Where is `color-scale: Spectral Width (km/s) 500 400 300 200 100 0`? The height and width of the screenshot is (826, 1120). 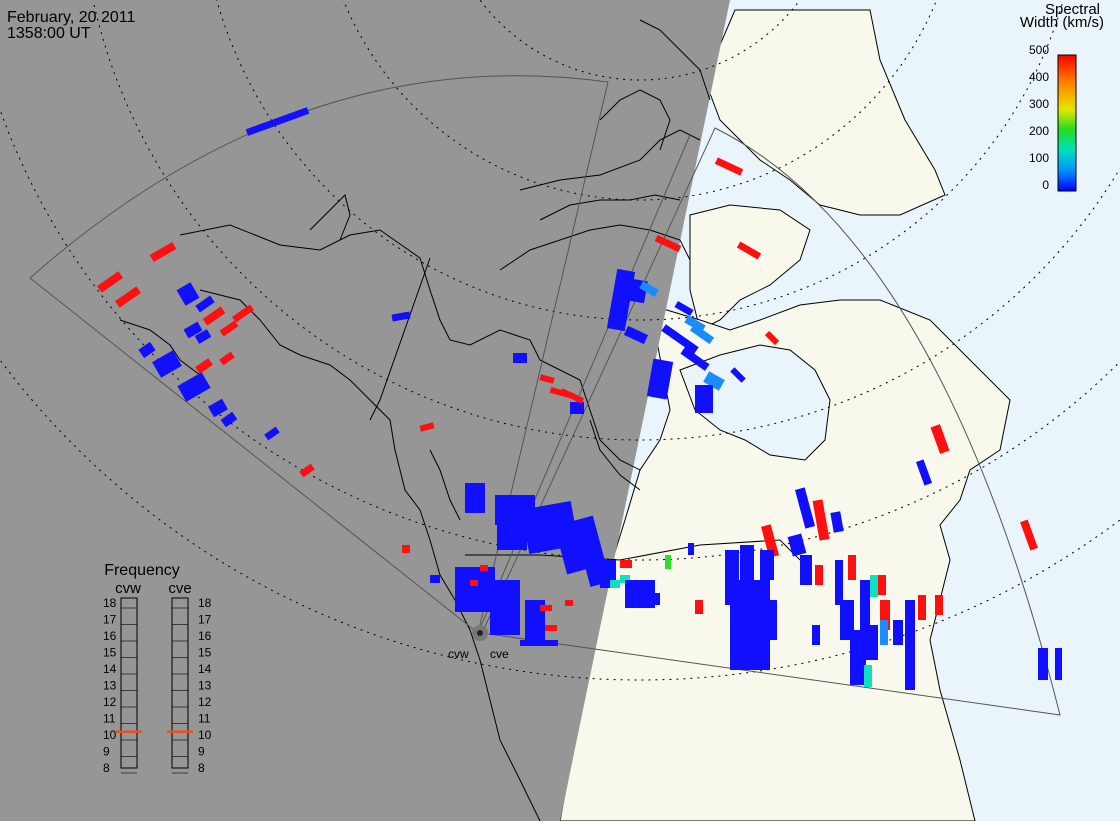 color-scale: Spectral Width (km/s) 500 400 300 200 100 0 is located at coordinates (1062, 96).